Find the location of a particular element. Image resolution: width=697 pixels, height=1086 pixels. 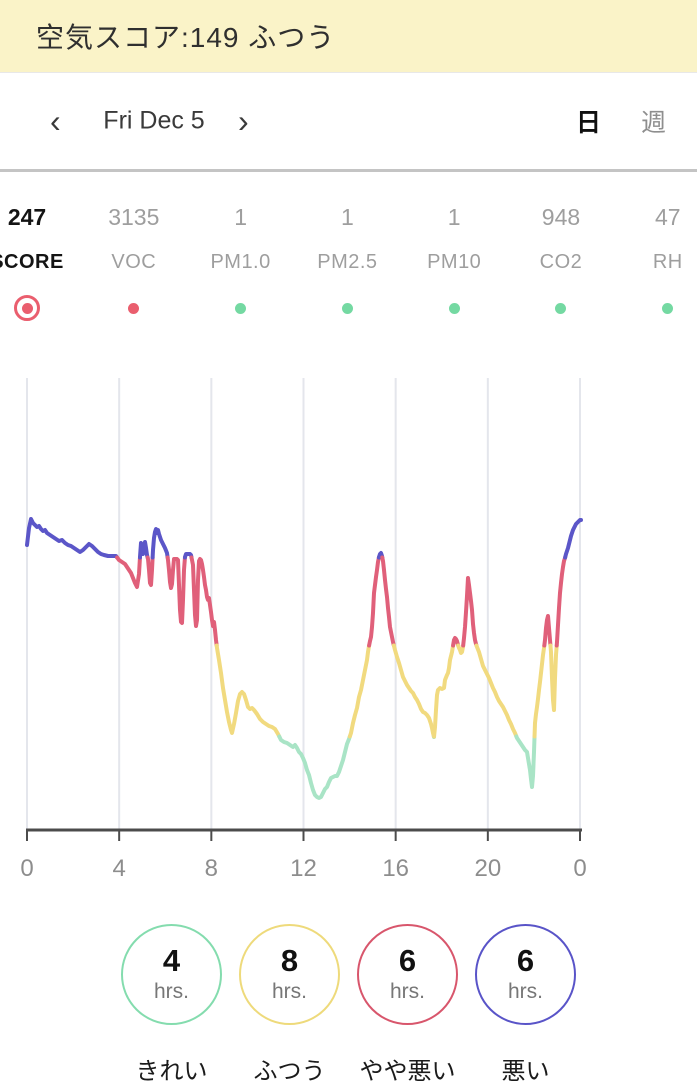

x-axis-label: 12 is located at coordinates (303, 867).